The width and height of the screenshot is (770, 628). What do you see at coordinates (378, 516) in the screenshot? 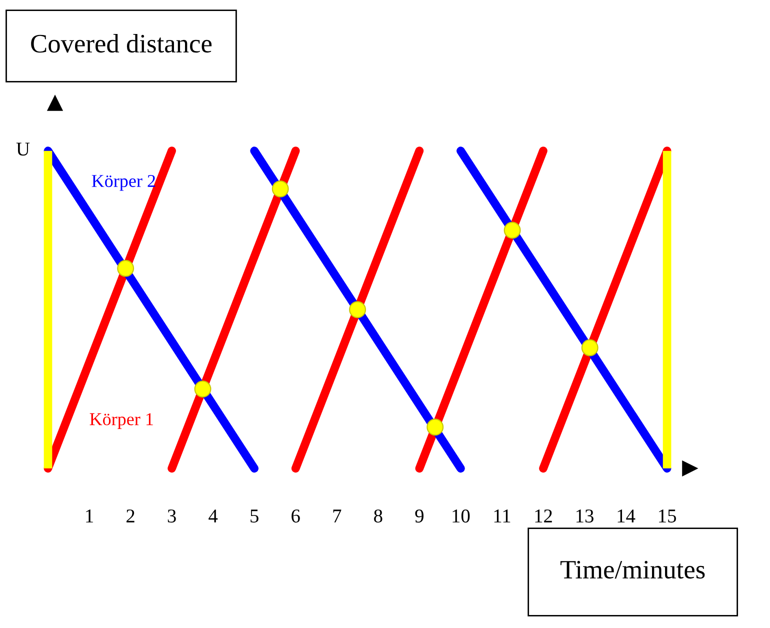
I see `x-tick-label: 8` at bounding box center [378, 516].